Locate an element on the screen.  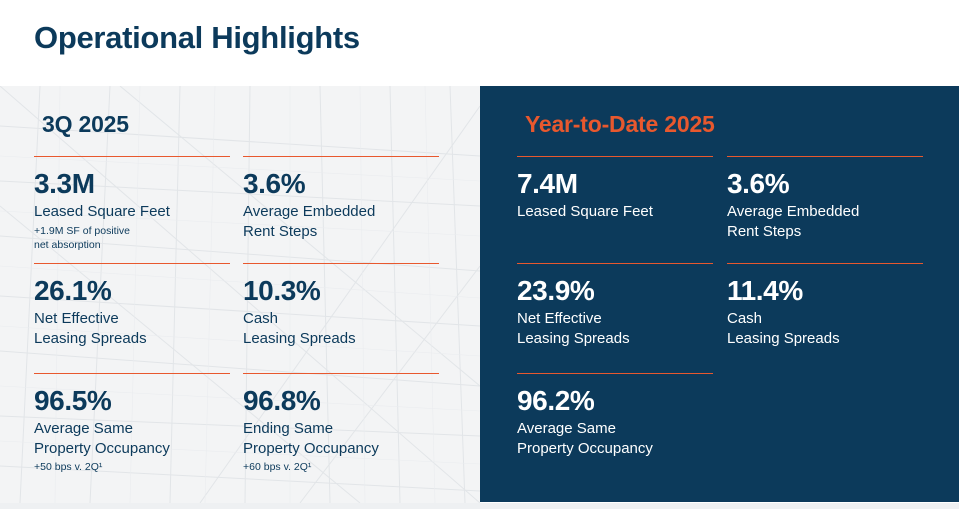
ytd-label: Year-to-Date 2025 is located at coordinates (620, 124).